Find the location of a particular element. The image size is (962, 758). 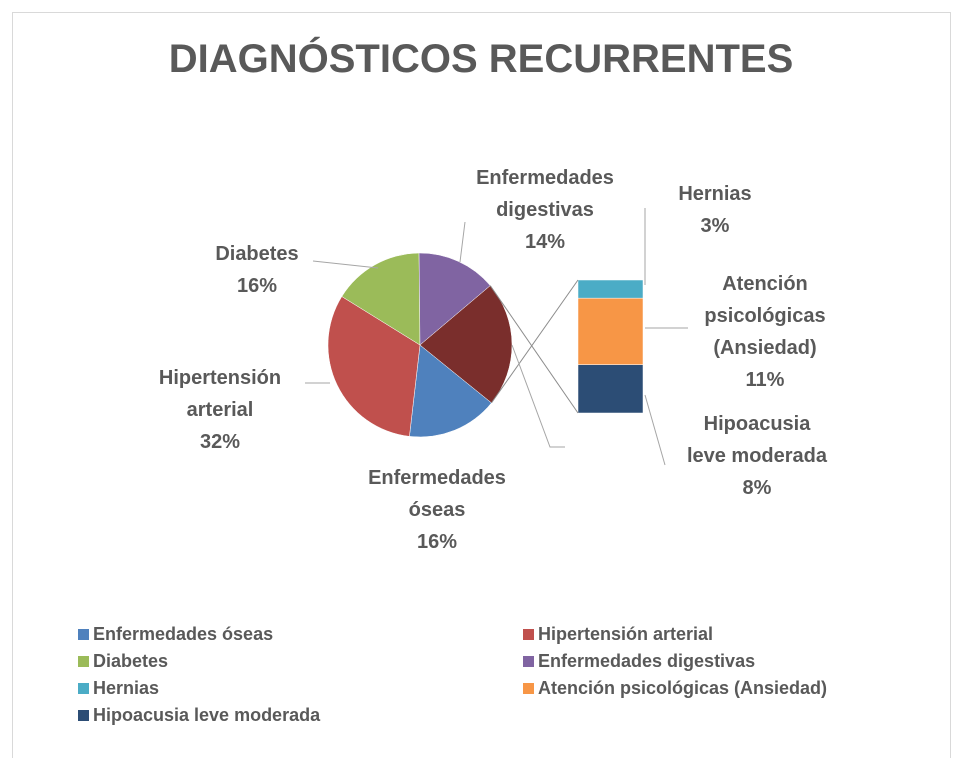

data-label-name: Hipertensión arterial is located at coordinates (220, 394).